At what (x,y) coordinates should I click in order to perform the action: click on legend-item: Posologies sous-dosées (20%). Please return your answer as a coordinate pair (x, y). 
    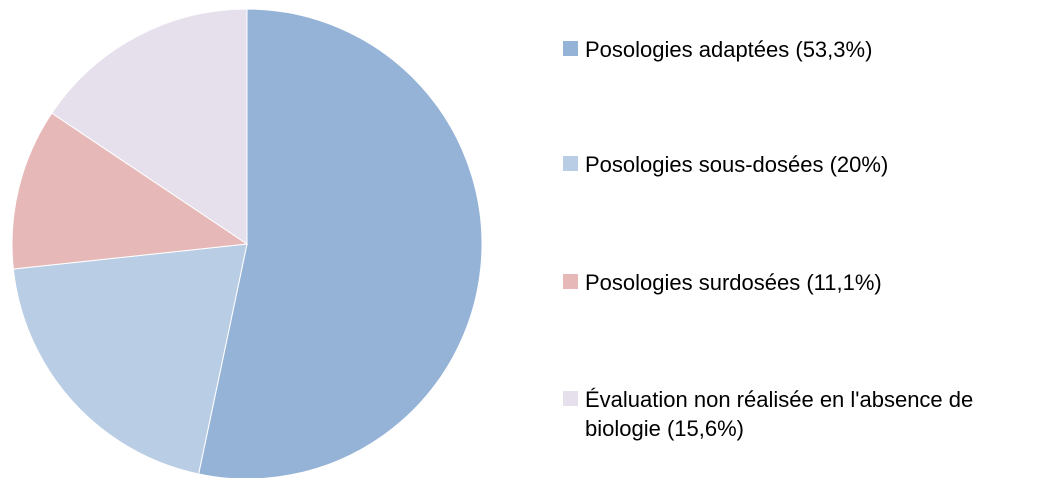
    Looking at the image, I should click on (801, 164).